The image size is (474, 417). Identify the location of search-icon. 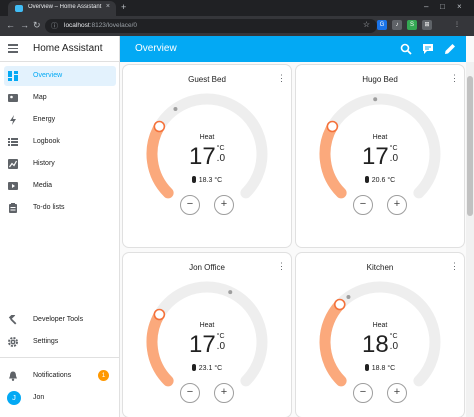
(406, 49).